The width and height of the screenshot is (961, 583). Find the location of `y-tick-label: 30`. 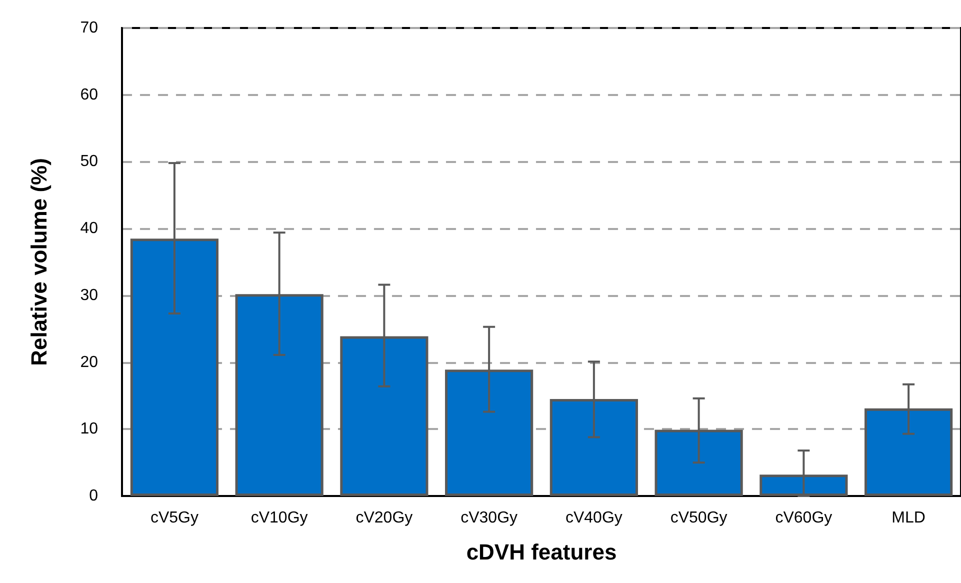

y-tick-label: 30 is located at coordinates (89, 295).